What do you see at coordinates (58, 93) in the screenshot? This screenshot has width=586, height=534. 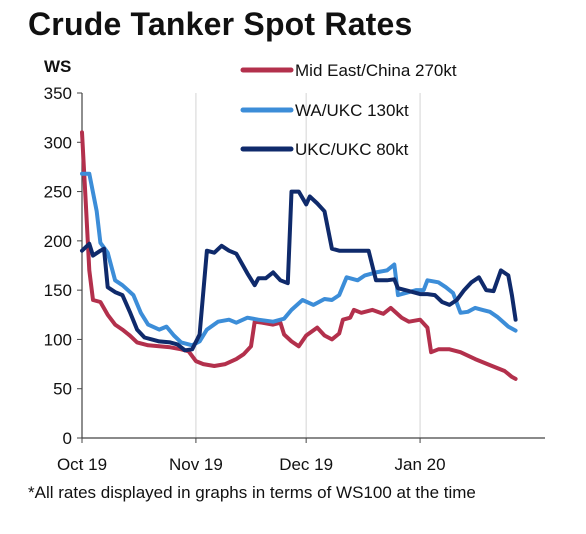 I see `y-tick-label: 350` at bounding box center [58, 93].